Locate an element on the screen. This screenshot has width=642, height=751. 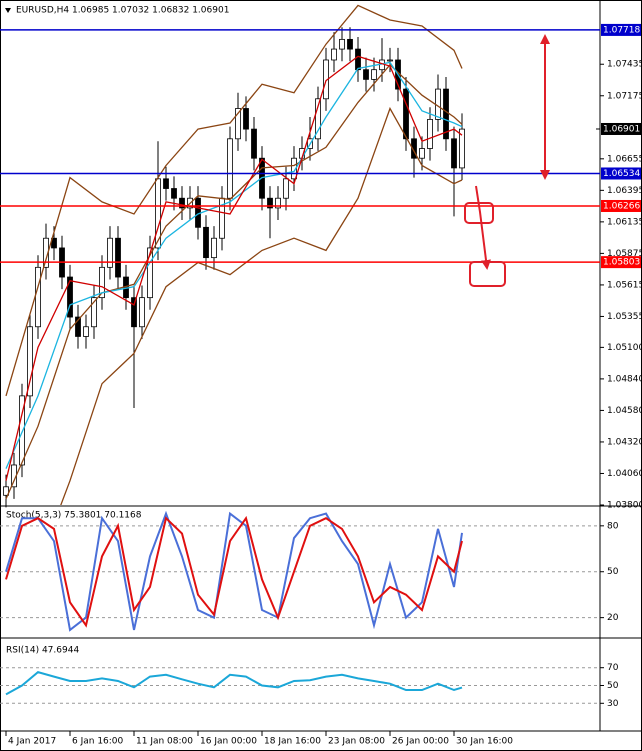
y-tick-label: 20 is located at coordinates (613, 618).